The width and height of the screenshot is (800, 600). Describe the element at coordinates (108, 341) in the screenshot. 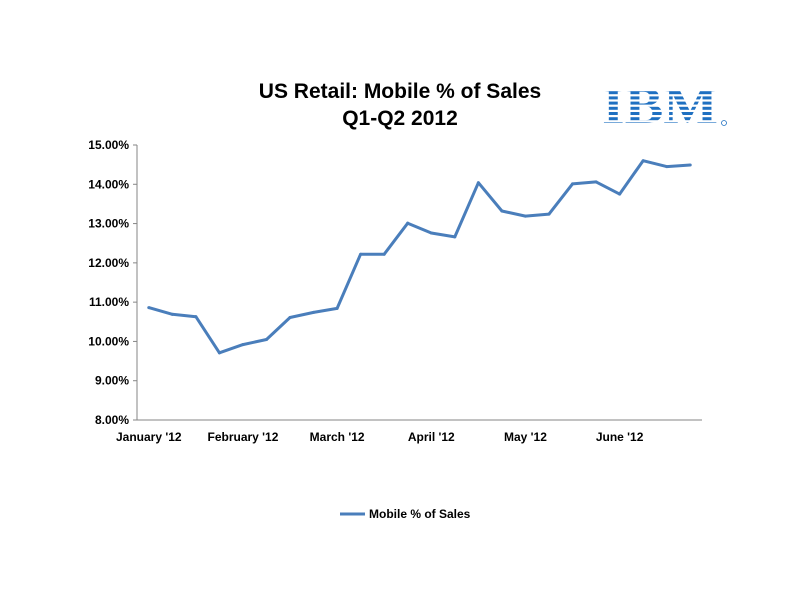

I see `y-tick-label: 10.00%` at that location.